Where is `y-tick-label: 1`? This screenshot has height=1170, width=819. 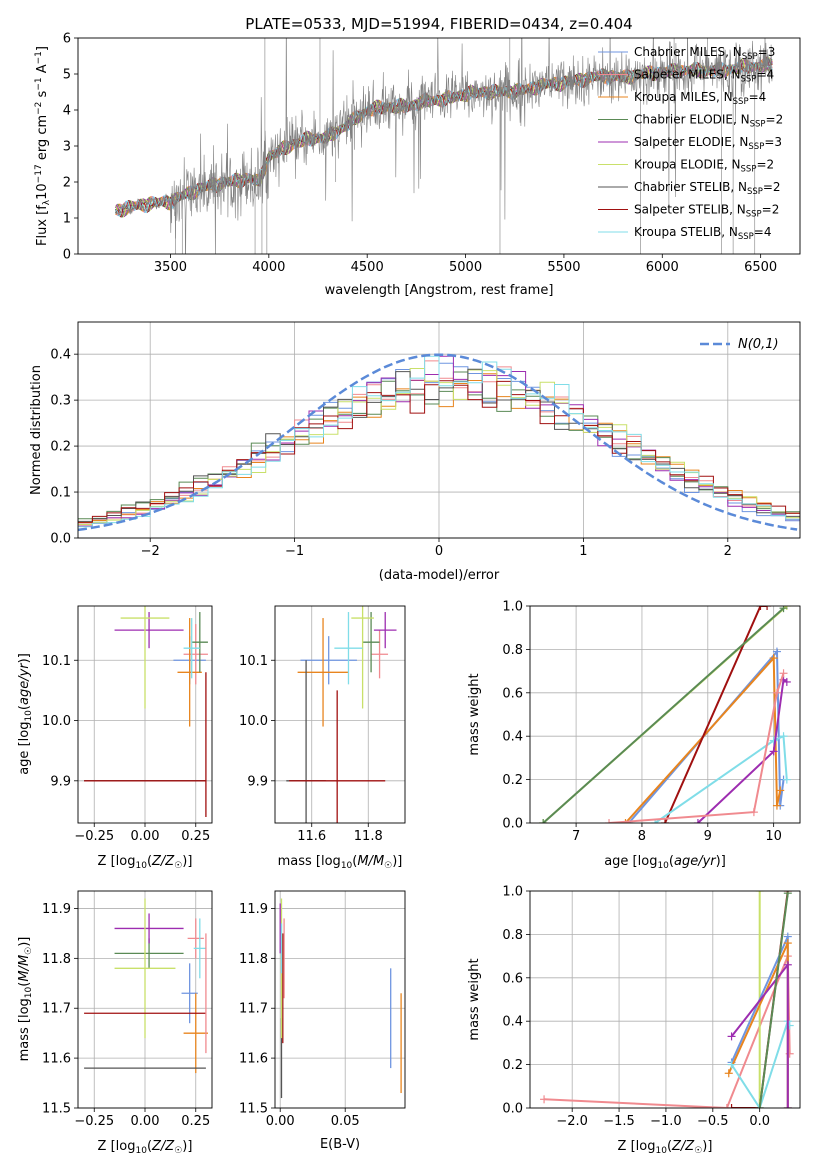 y-tick-label: 1 is located at coordinates (67, 219).